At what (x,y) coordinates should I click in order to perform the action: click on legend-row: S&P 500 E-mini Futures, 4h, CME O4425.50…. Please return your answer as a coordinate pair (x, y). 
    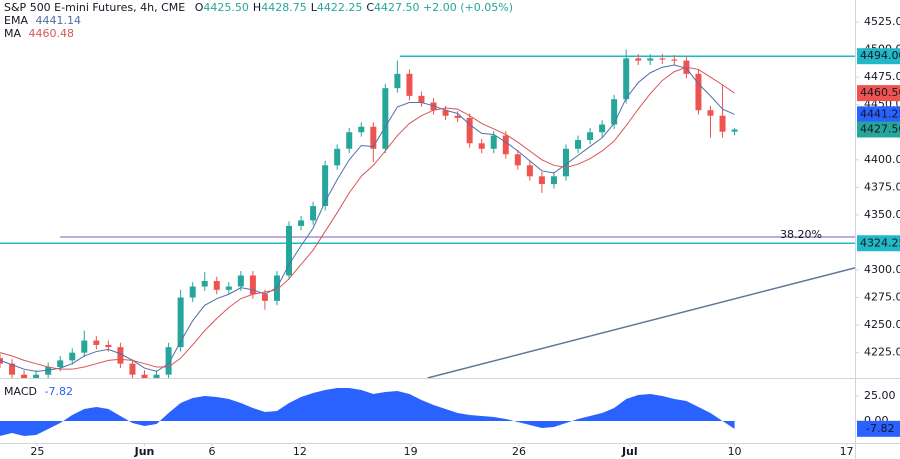
    Looking at the image, I should click on (258, 7).